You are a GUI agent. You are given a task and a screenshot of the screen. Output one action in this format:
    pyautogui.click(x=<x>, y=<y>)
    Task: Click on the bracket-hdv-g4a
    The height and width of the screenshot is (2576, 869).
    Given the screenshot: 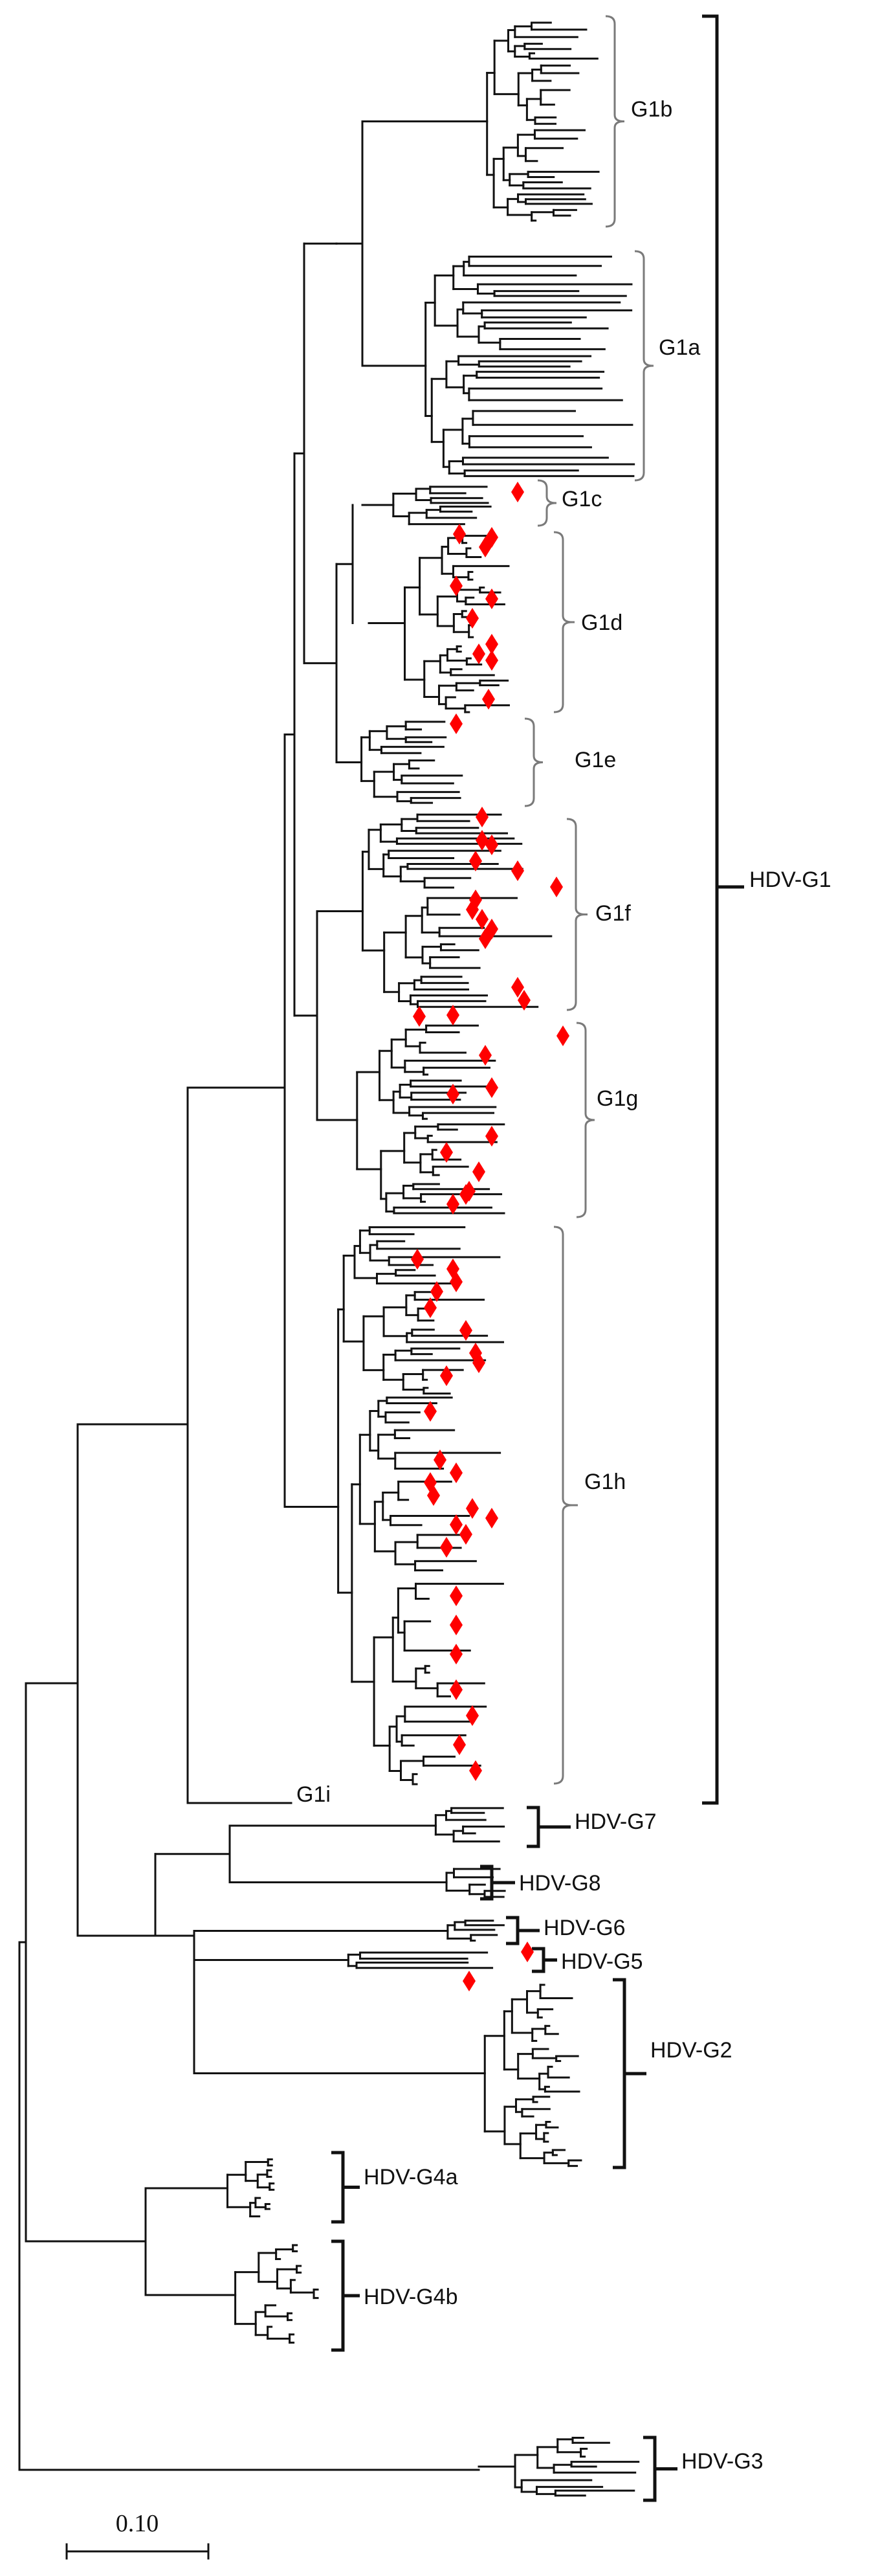 What is the action you would take?
    pyautogui.click(x=338, y=2187)
    